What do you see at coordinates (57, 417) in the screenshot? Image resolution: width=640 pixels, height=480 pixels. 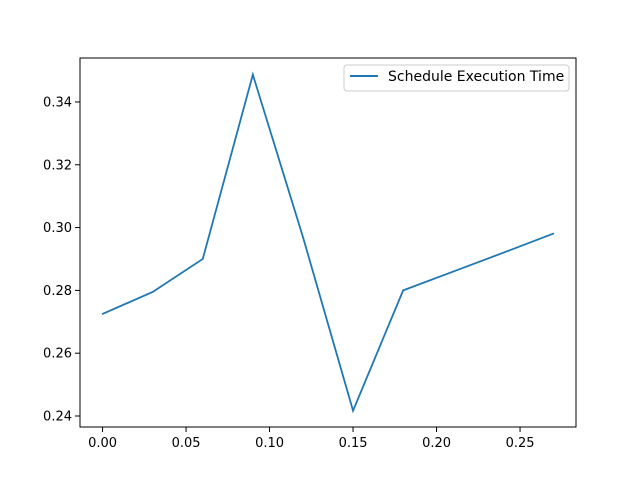 I see `y-tick-label: 0.24` at bounding box center [57, 417].